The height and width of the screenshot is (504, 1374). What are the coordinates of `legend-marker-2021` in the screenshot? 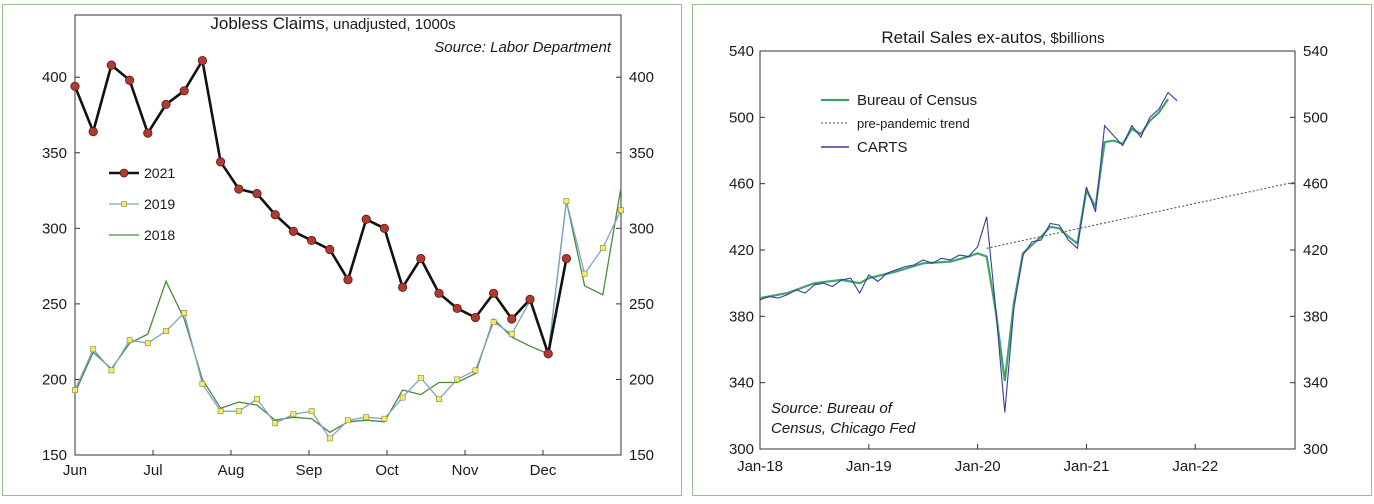 It's located at (124, 173).